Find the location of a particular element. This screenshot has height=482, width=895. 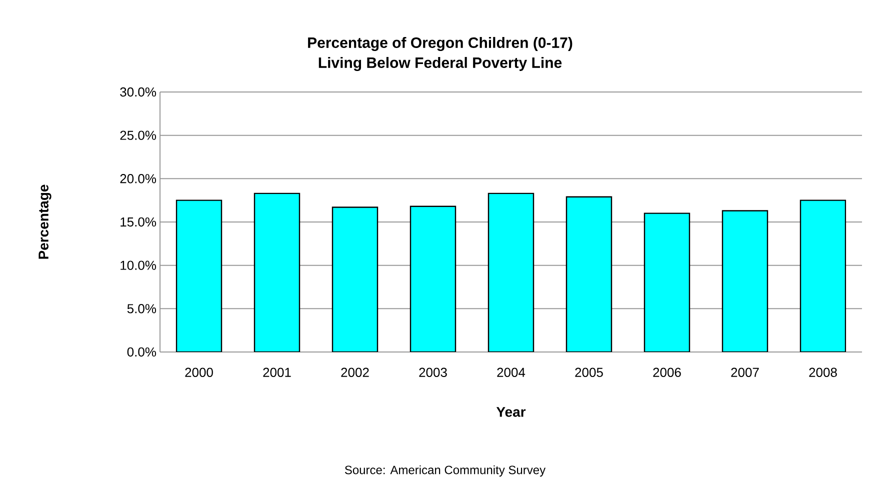

x-axis-title: Year is located at coordinates (511, 412).